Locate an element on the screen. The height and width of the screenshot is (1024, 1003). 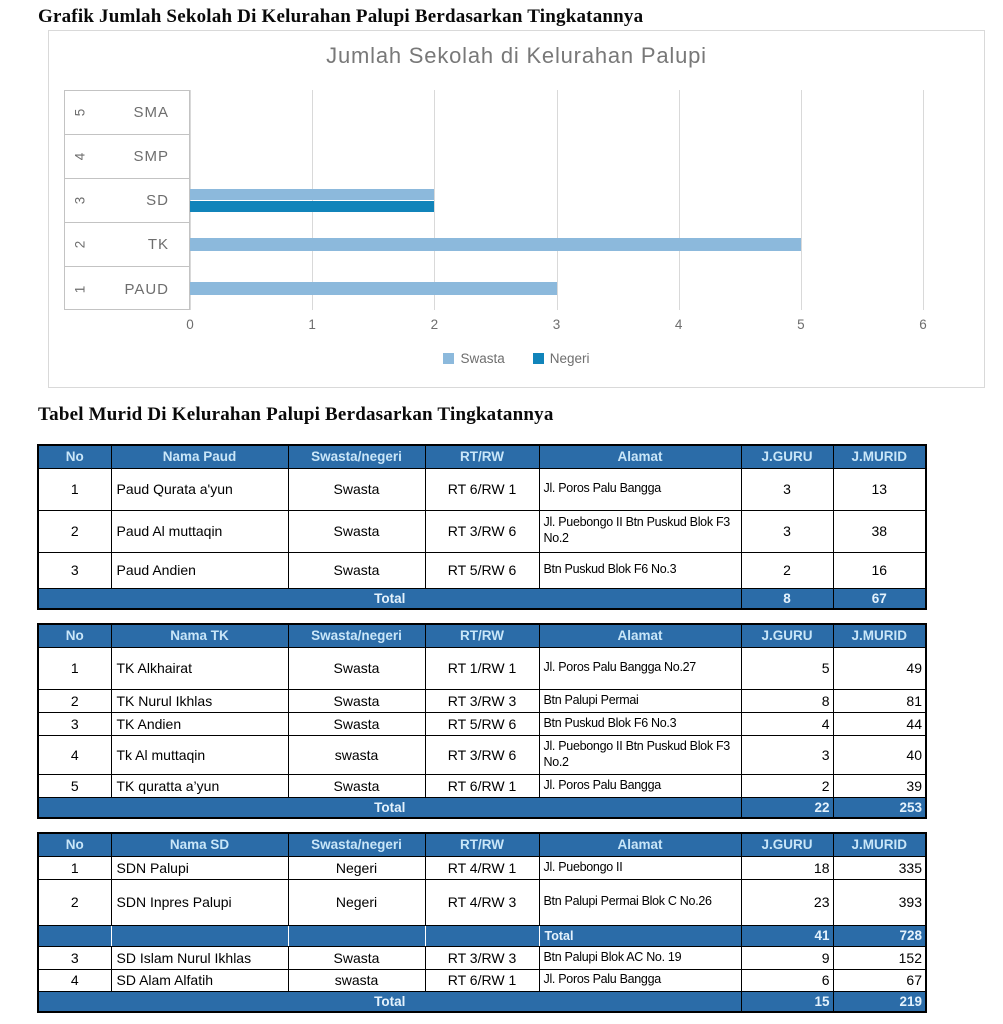
cell-murid: 44 is located at coordinates (879, 723).